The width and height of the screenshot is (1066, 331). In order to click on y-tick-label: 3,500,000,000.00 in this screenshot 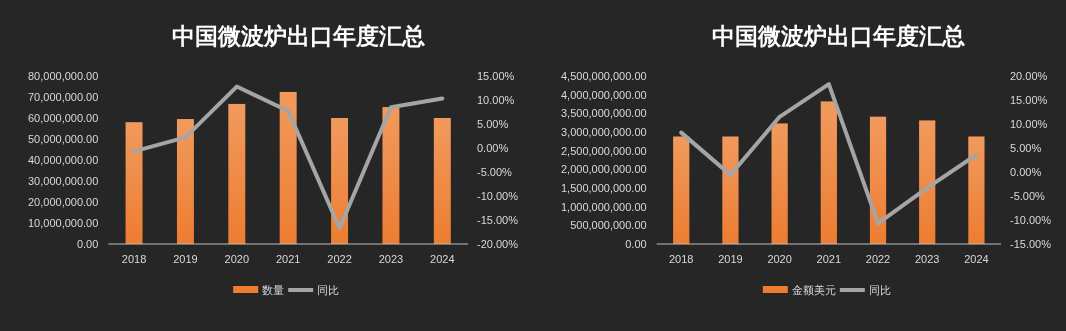, I will do `click(604, 113)`.